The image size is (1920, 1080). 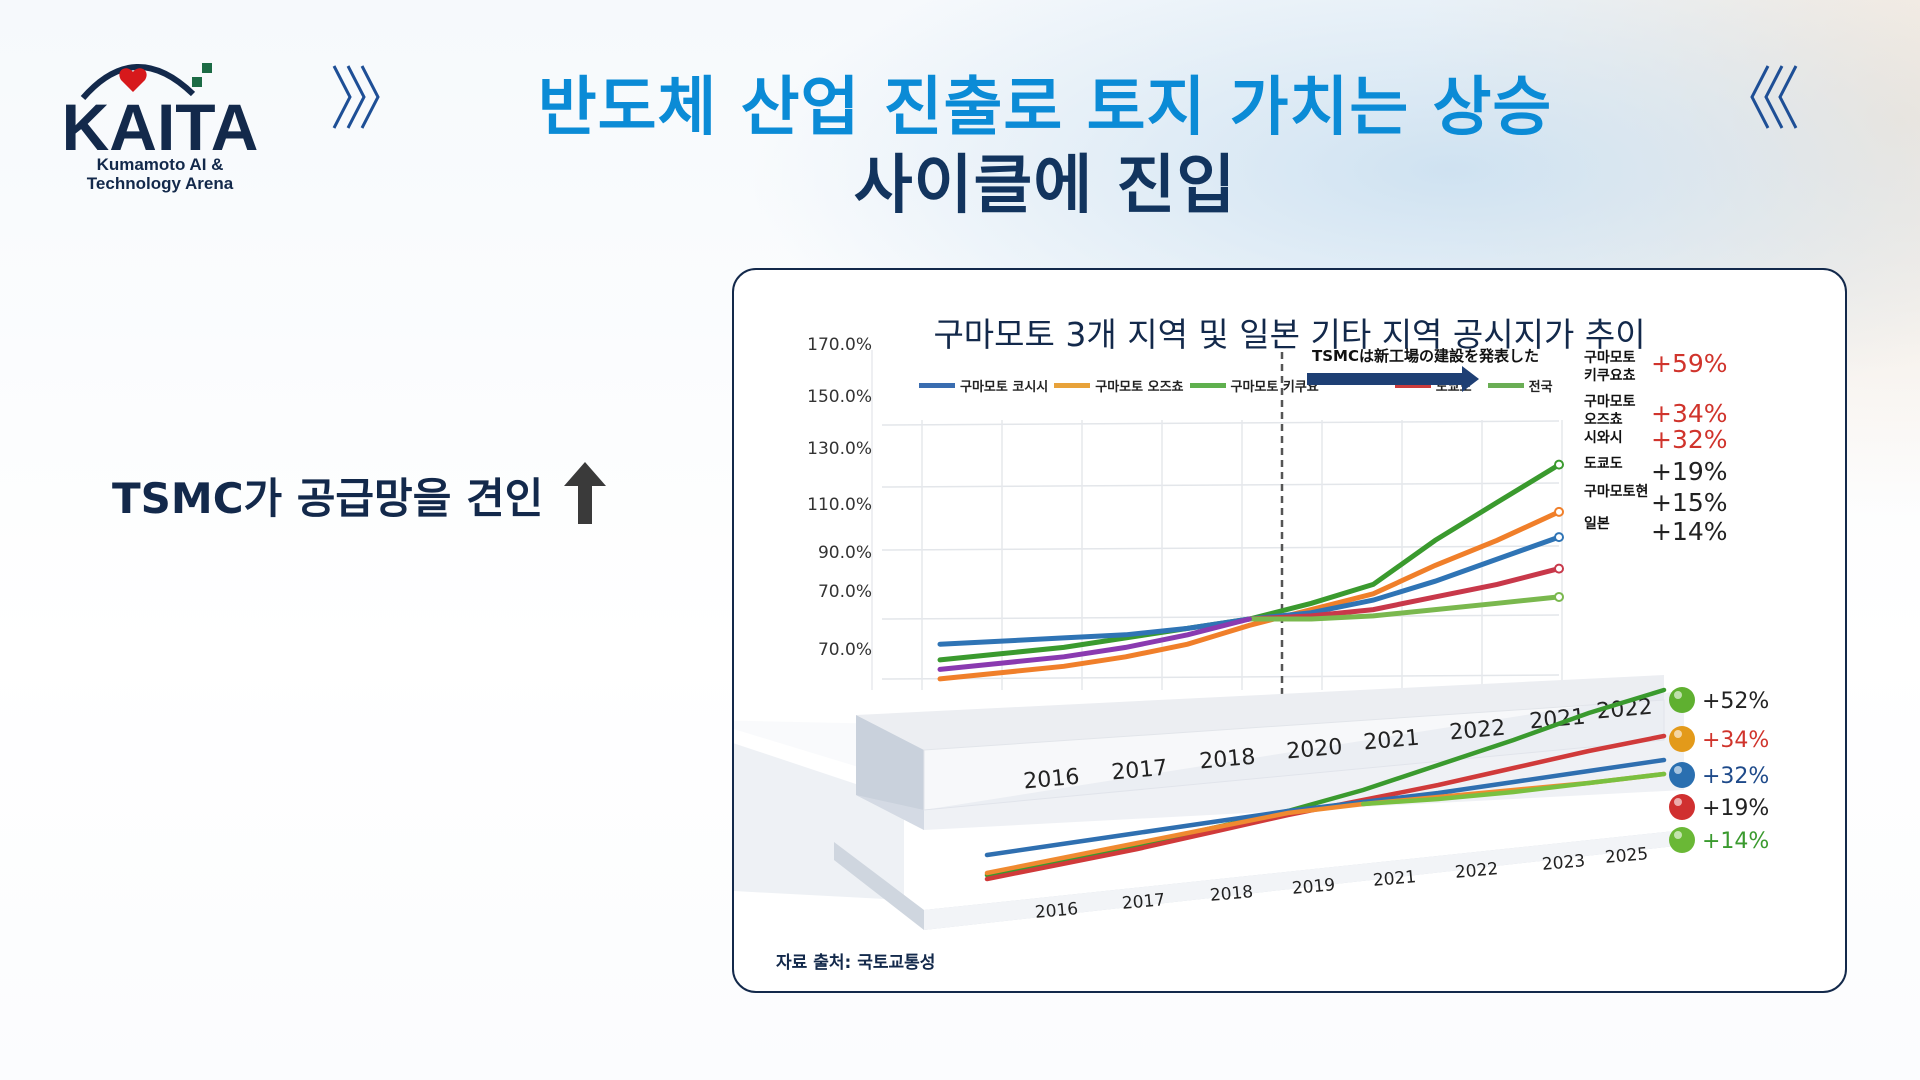 What do you see at coordinates (1689, 502) in the screenshot?
I see `series-end-label: +15%` at bounding box center [1689, 502].